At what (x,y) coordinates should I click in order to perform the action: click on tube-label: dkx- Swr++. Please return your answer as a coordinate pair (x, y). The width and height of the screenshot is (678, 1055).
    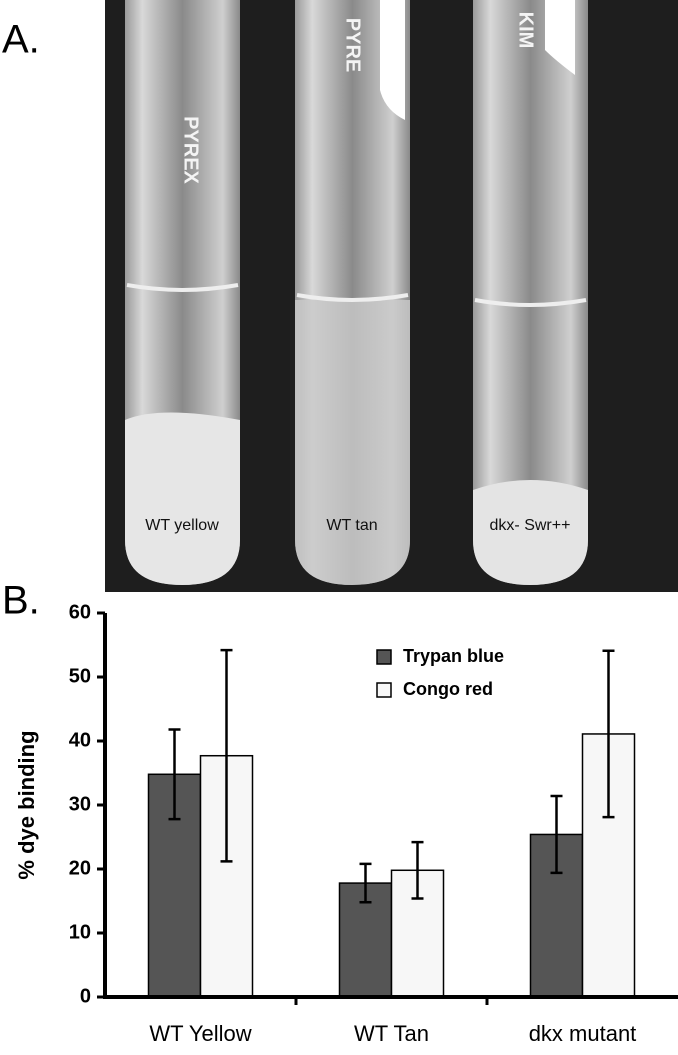
    Looking at the image, I should click on (530, 525).